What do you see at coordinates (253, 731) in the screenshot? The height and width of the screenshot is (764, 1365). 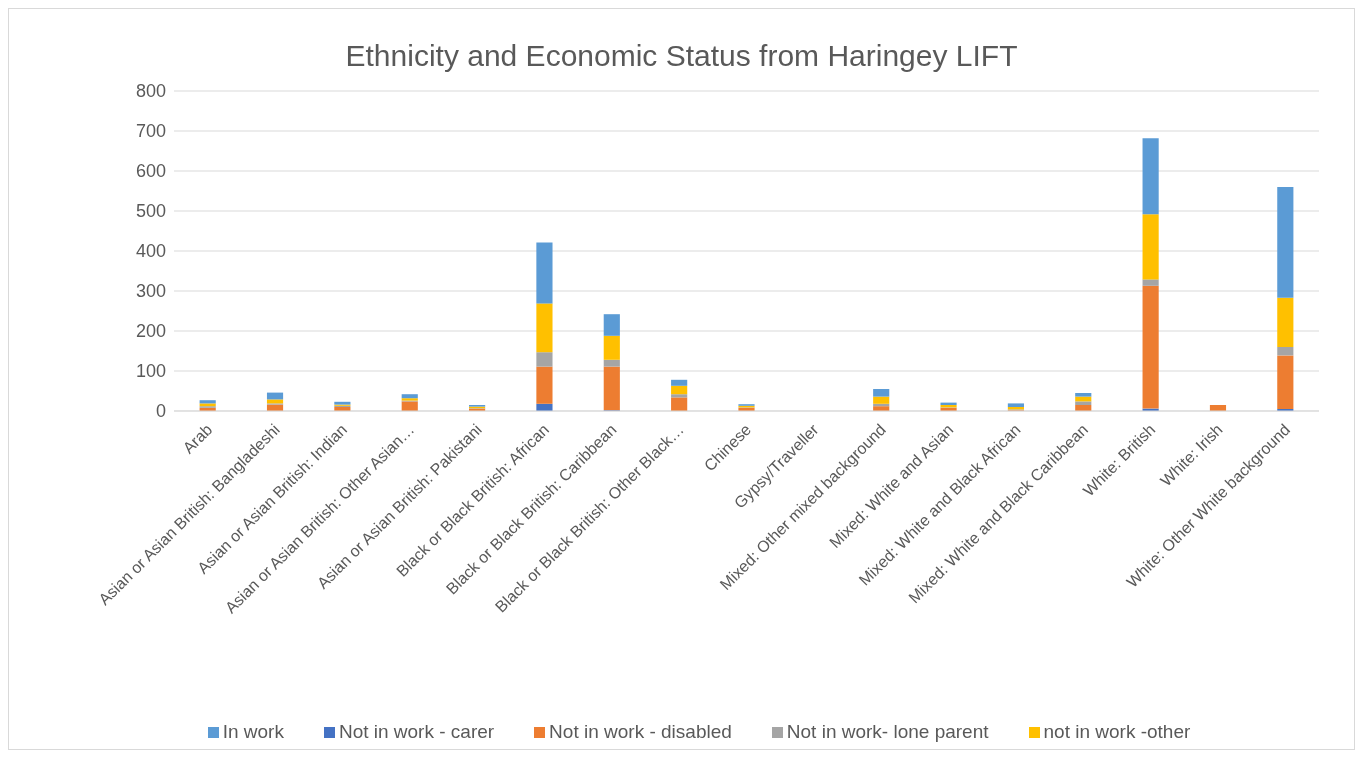 I see `legend-label: In work` at bounding box center [253, 731].